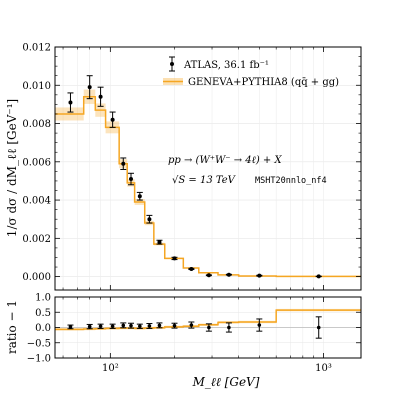 Image resolution: width=402 pixels, height=402 pixels. I want to click on ratio-y-tick-label: −1.0, so click(39, 359).